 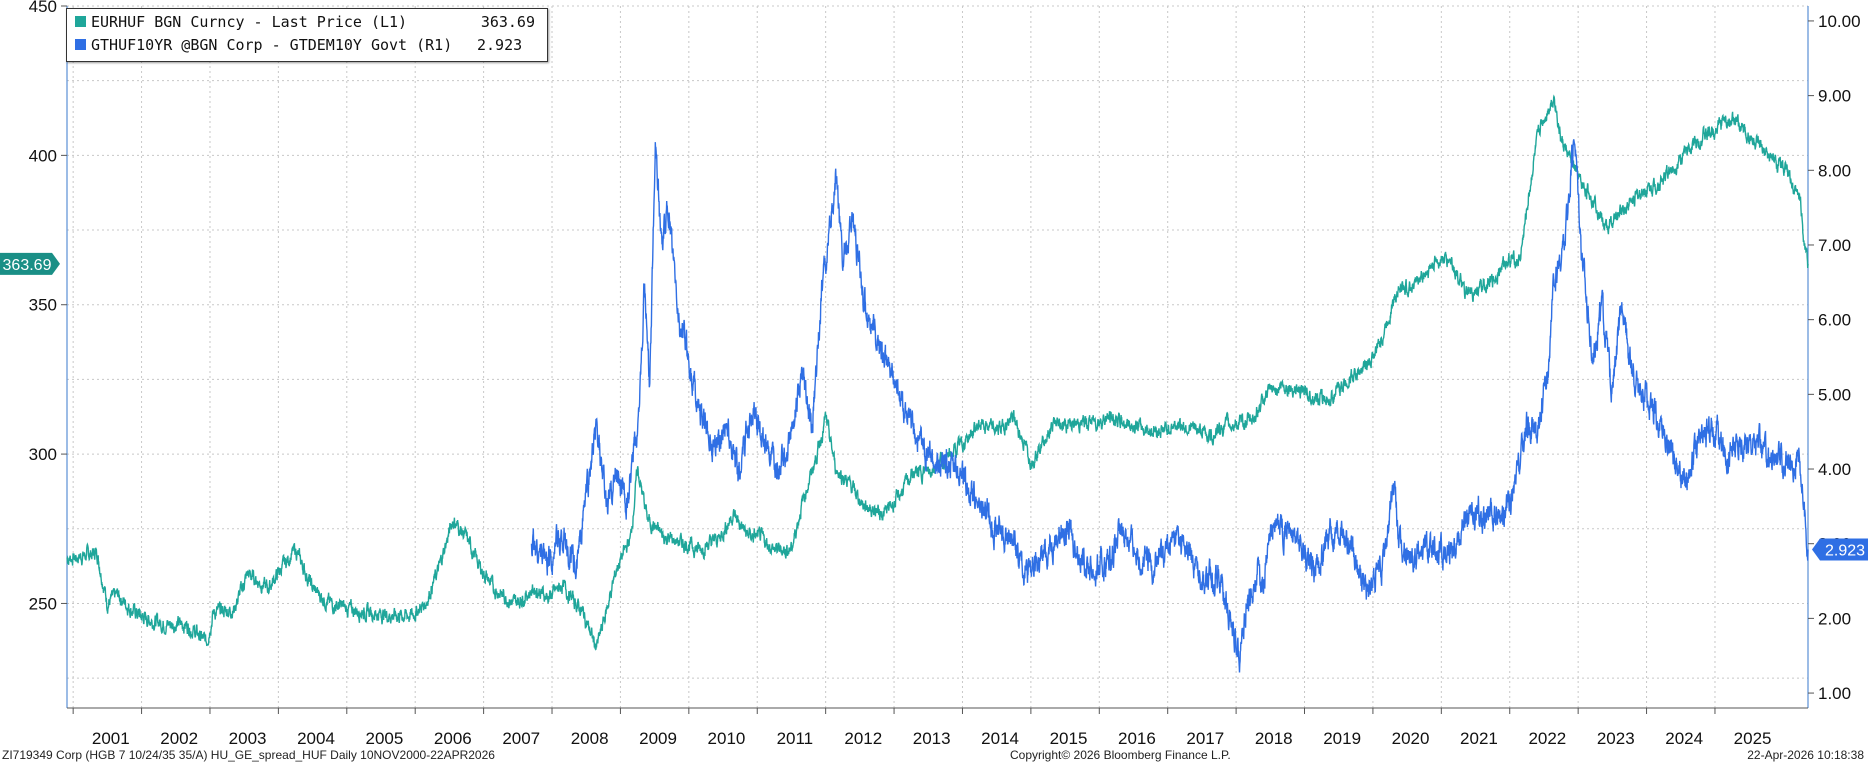 What do you see at coordinates (43, 305) in the screenshot?
I see `left-tick-label: 350` at bounding box center [43, 305].